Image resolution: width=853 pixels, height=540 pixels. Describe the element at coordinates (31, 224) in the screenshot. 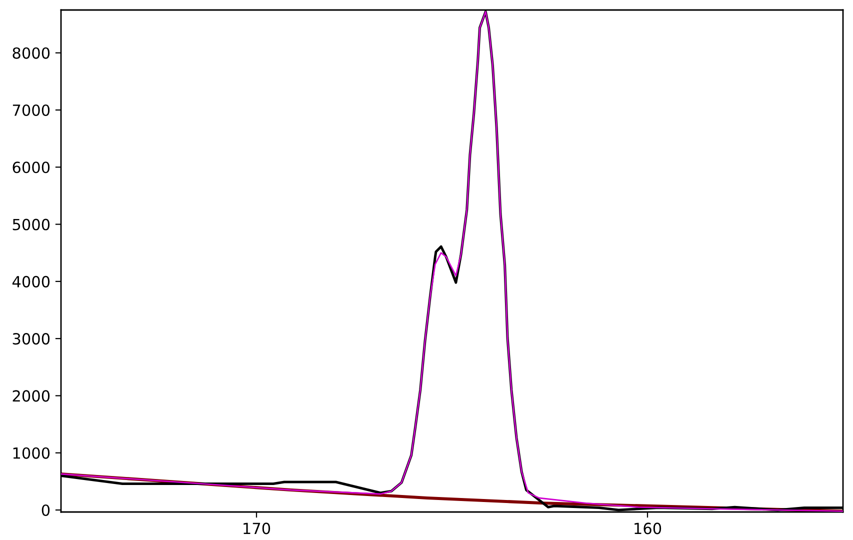

I see `y-tick-label: 5000` at that location.